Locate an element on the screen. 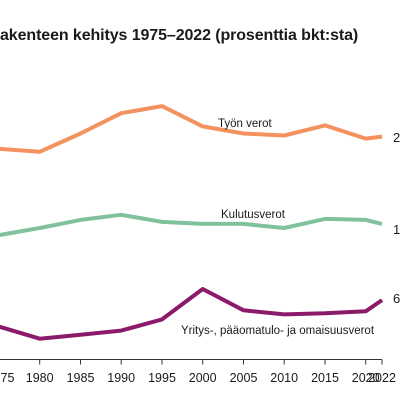 The height and width of the screenshot is (400, 400). x-tick-label: 1980 is located at coordinates (40, 378).